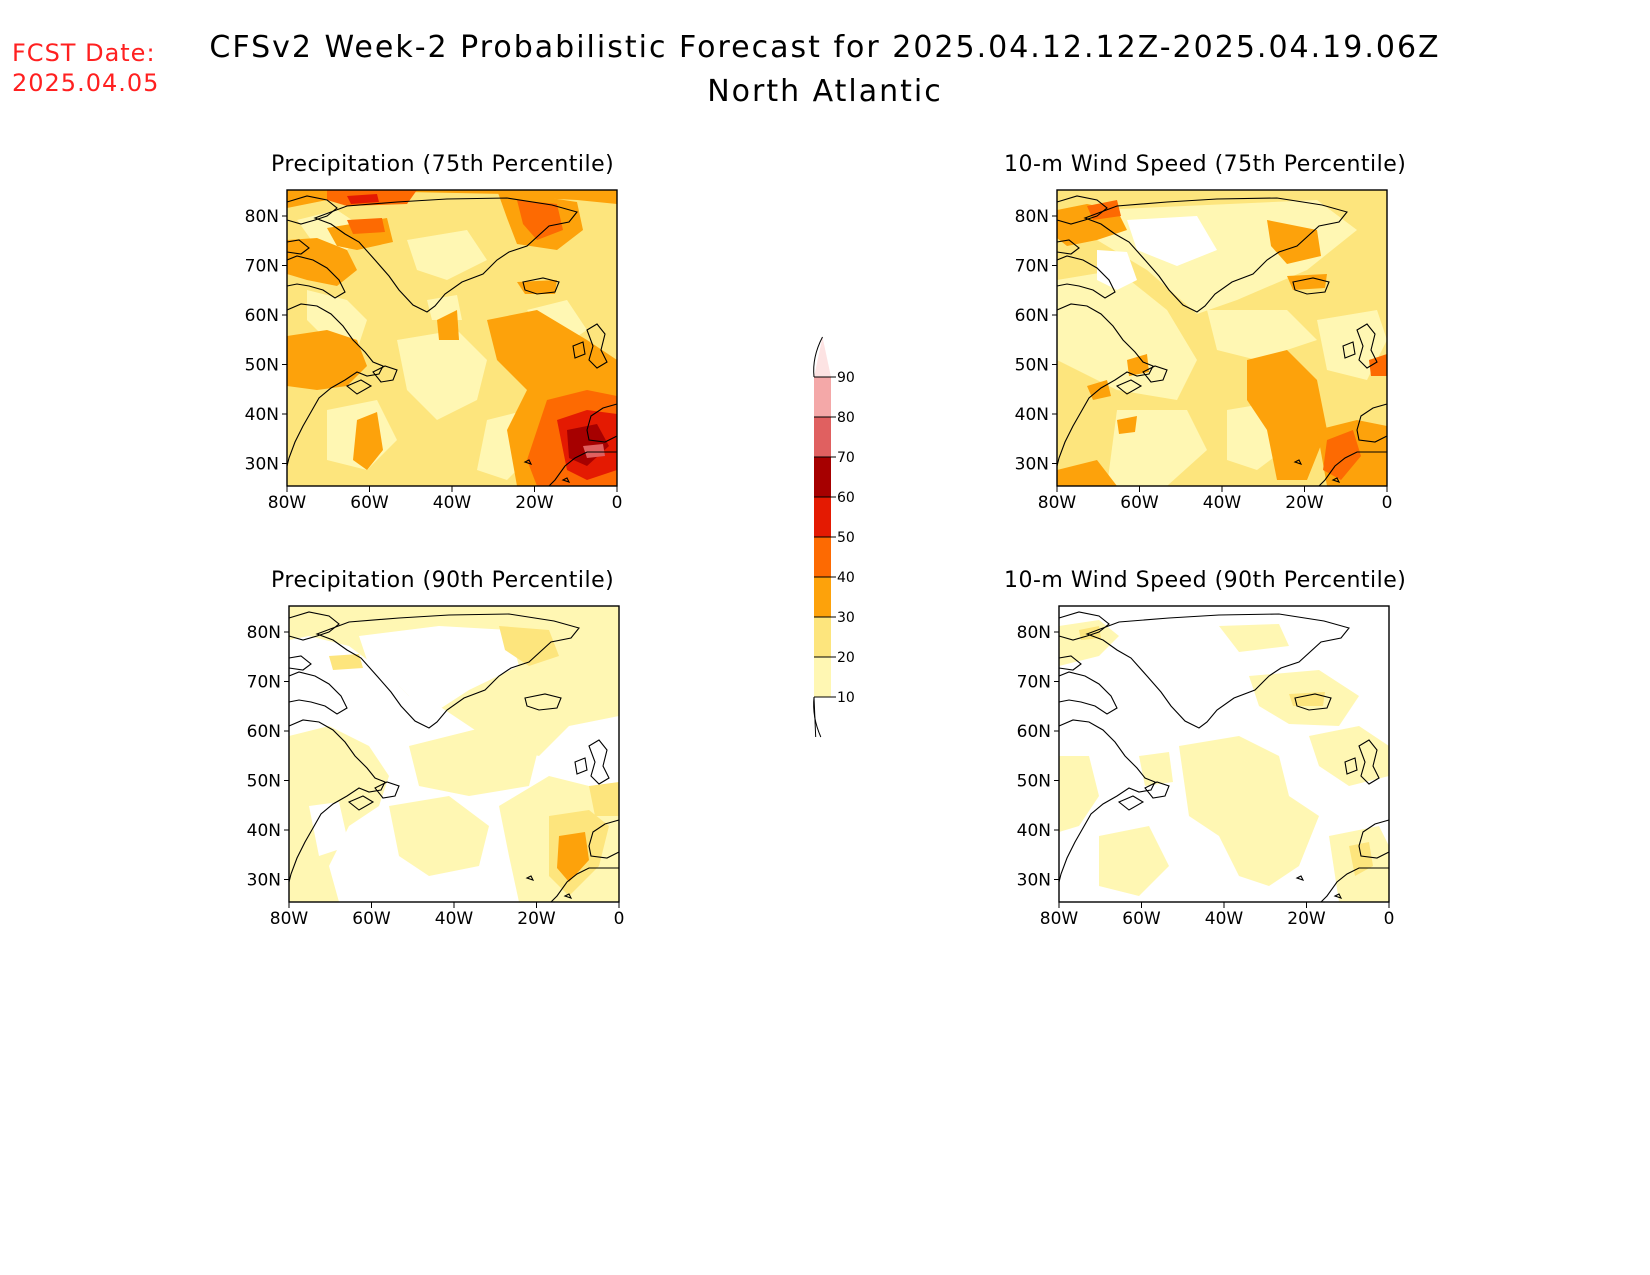  Describe the element at coordinates (846, 578) in the screenshot. I see `colorbar-level-label: 40` at that location.